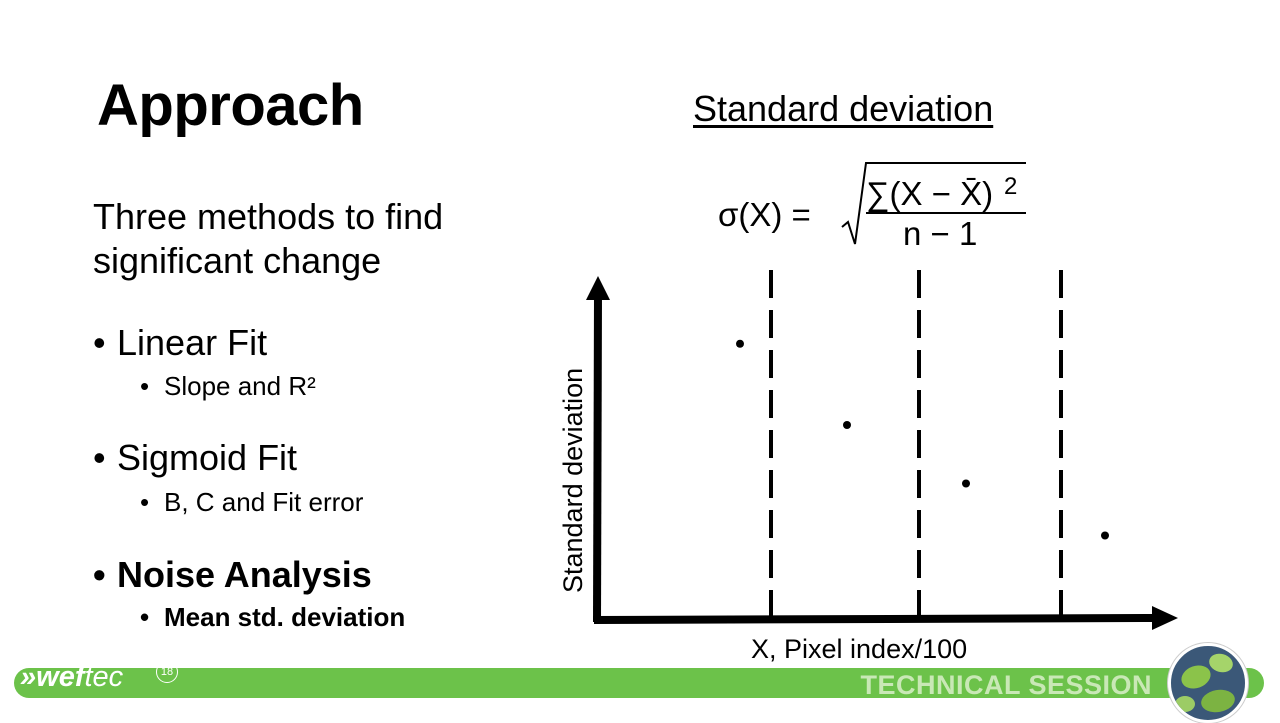  What do you see at coordinates (859, 649) in the screenshot?
I see `x-axis-label: X, Pixel index/100` at bounding box center [859, 649].